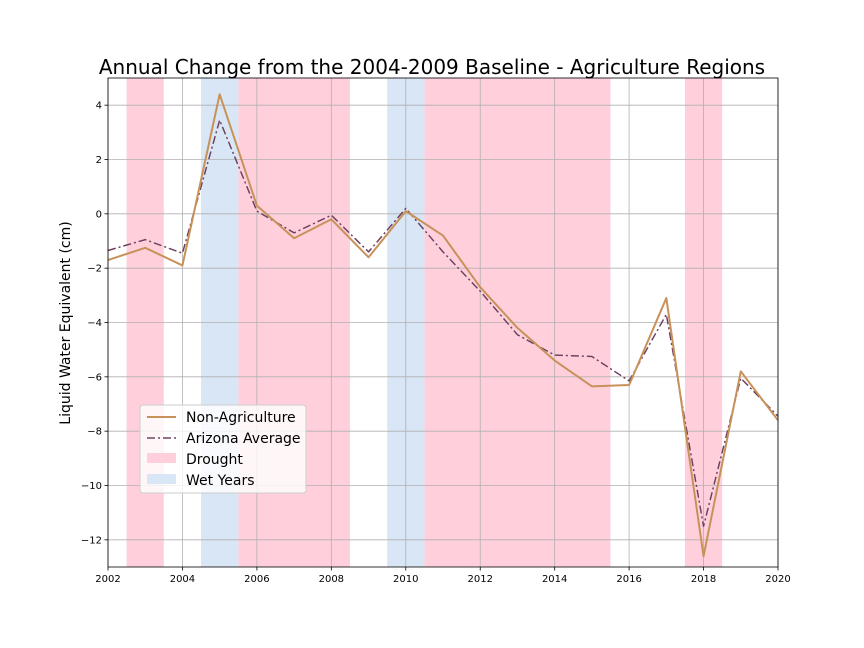 Image resolution: width=864 pixels, height=648 pixels. Describe the element at coordinates (777, 579) in the screenshot. I see `x-tick-label: 2020` at that location.